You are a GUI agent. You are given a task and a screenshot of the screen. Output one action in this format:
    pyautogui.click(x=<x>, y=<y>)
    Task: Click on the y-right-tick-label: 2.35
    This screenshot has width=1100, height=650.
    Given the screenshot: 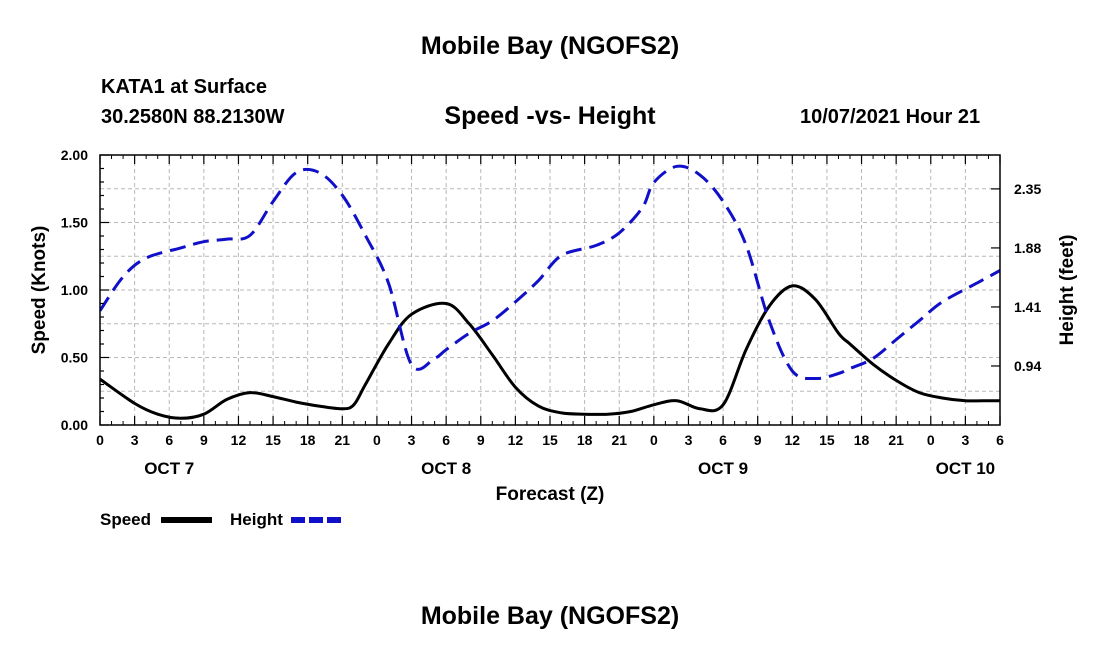 What is the action you would take?
    pyautogui.click(x=1027, y=189)
    